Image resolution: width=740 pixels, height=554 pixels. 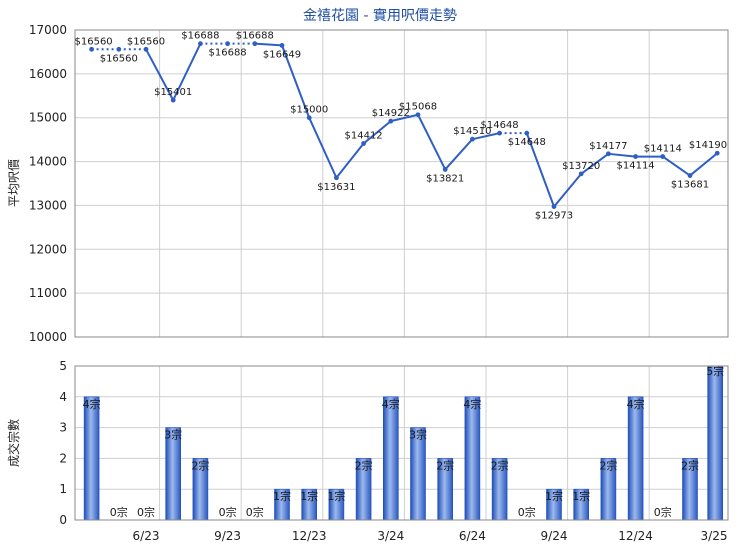 What do you see at coordinates (380, 15) in the screenshot?
I see `chart-title: 金禧花園 - 實用呎價走勢` at bounding box center [380, 15].